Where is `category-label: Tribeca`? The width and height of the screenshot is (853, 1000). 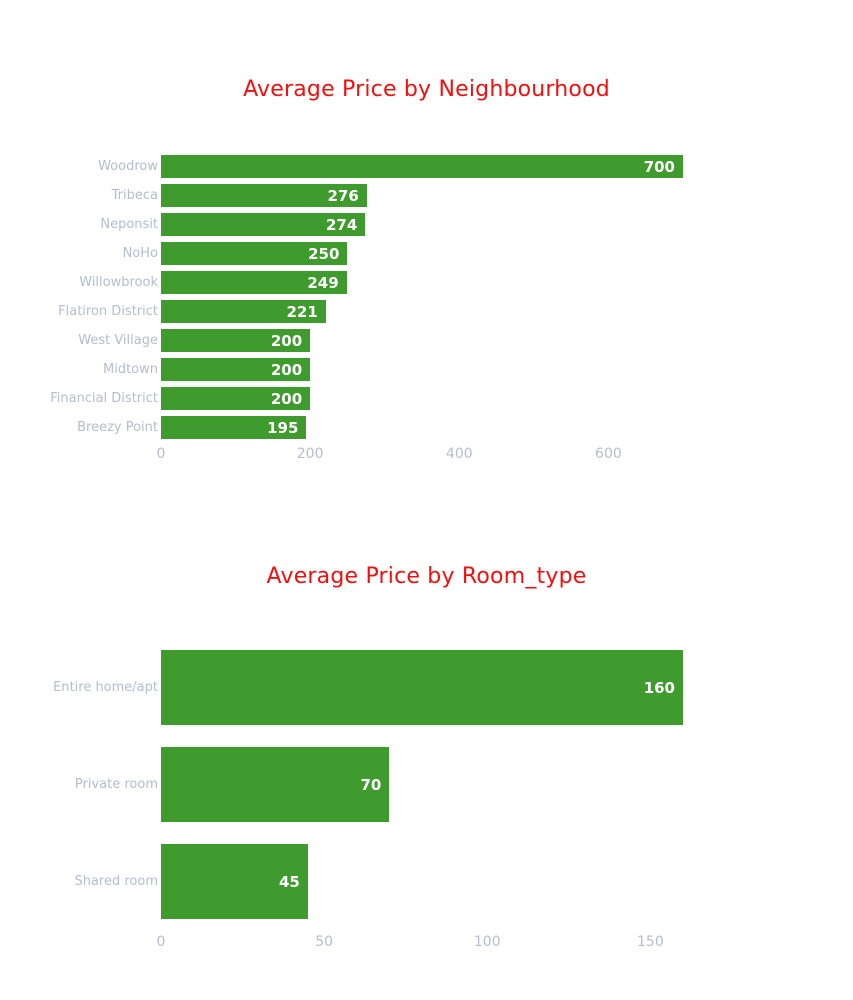
category-label: Tribeca is located at coordinates (134, 195).